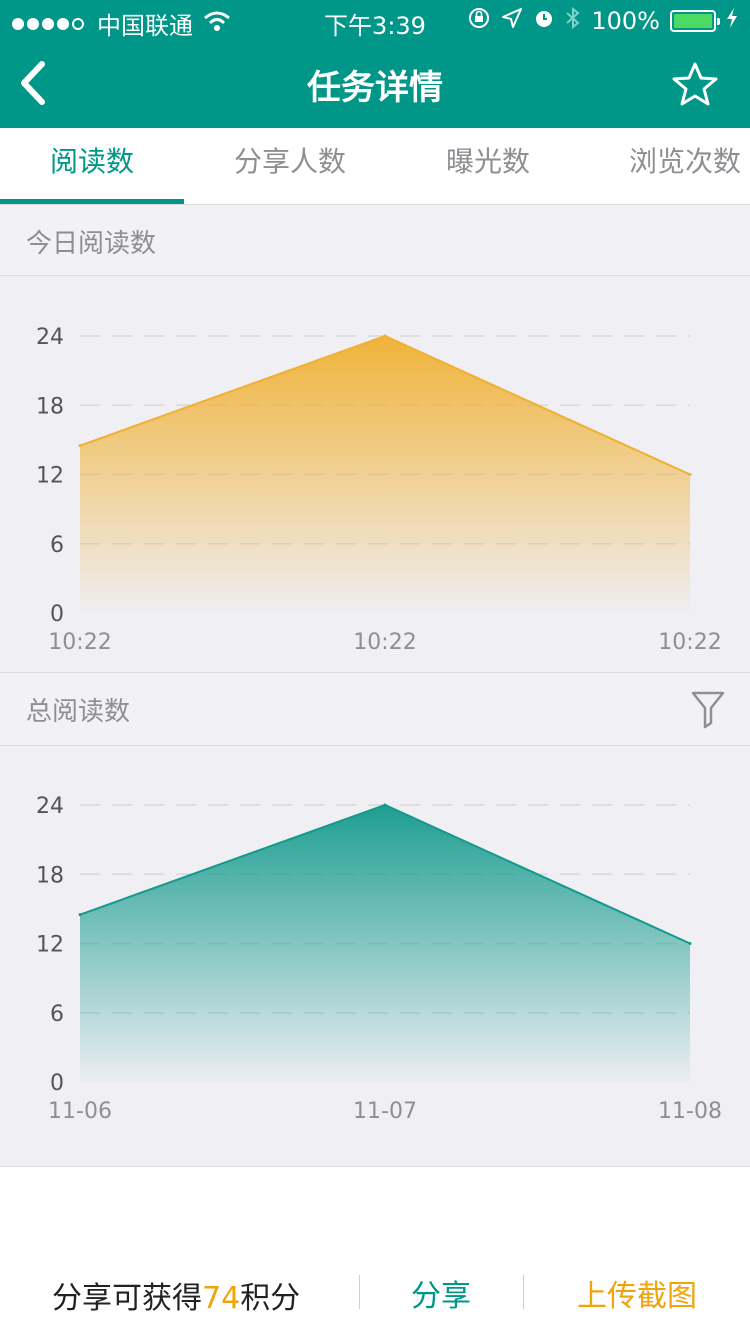 The image size is (750, 1334). What do you see at coordinates (80, 1111) in the screenshot?
I see `x-tick-label: 11-06` at bounding box center [80, 1111].